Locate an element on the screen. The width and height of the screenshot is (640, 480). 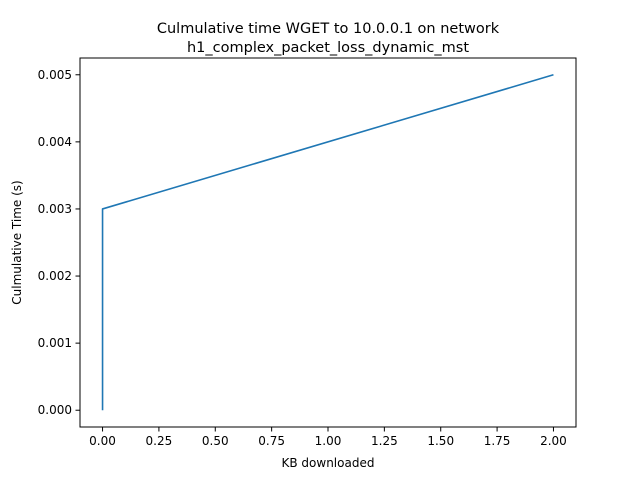
y-tick-label: 0.003 is located at coordinates (55, 209).